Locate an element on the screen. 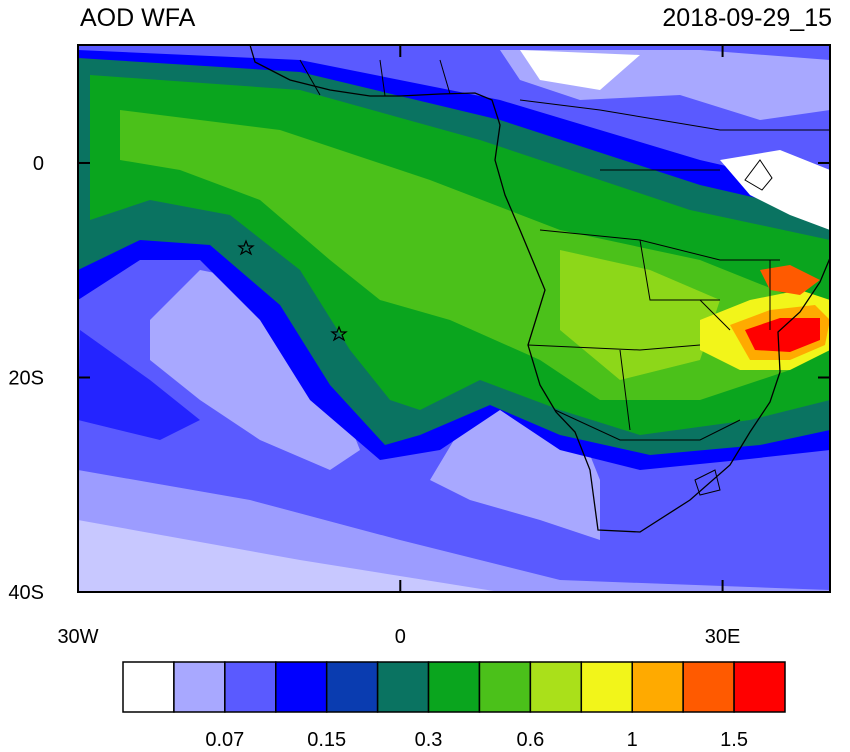 The width and height of the screenshot is (850, 752). colorbar-label: 1.5 is located at coordinates (734, 738).